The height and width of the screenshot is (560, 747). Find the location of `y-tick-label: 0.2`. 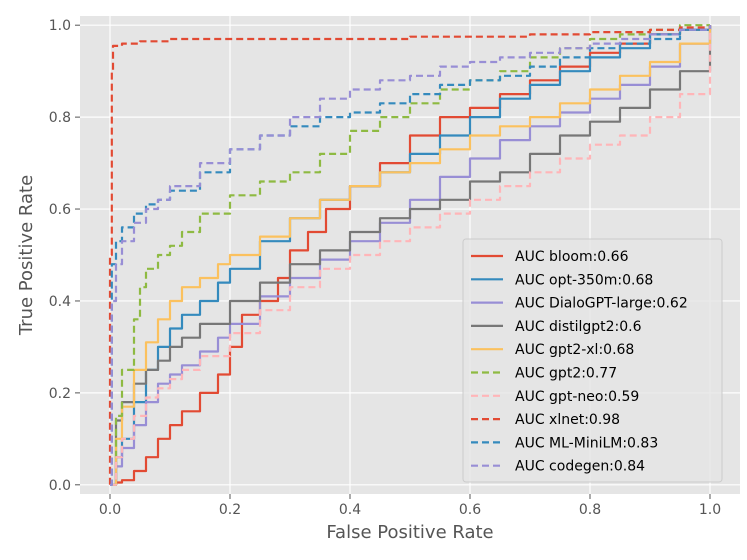

y-tick-label: 0.2 is located at coordinates (60, 394).